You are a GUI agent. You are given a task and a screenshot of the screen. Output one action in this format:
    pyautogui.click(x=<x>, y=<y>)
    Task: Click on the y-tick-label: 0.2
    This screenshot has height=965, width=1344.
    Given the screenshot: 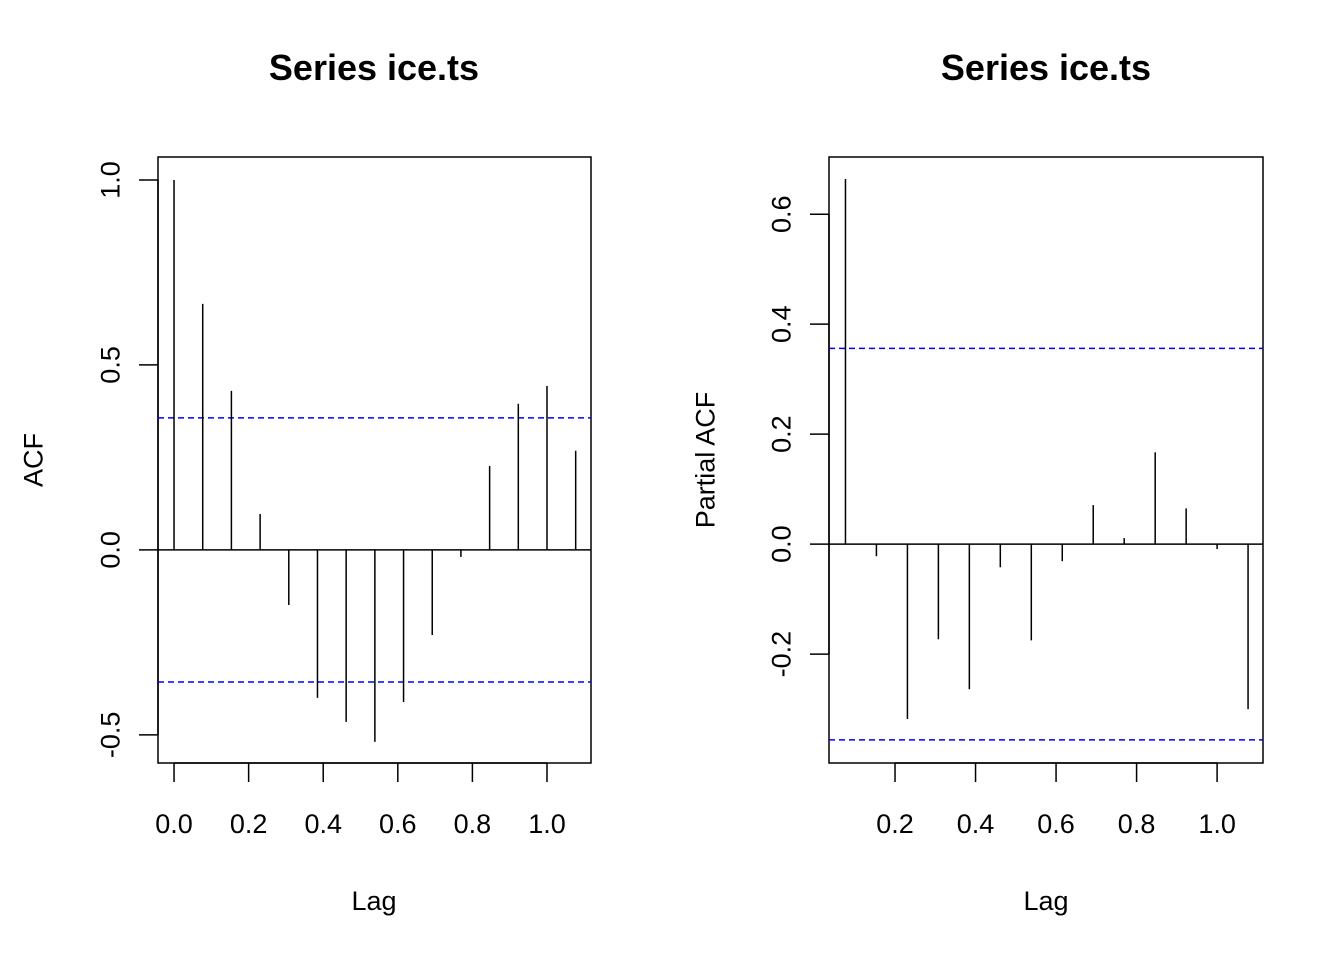 What is the action you would take?
    pyautogui.click(x=781, y=434)
    